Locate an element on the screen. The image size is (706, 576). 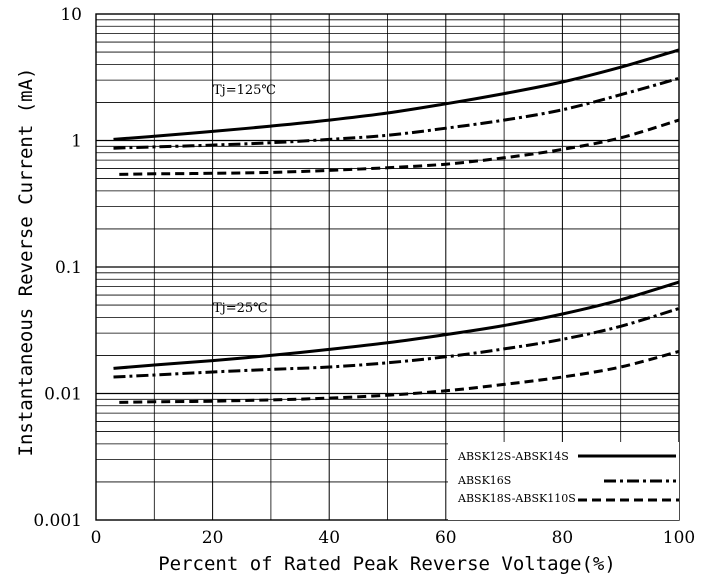
legend-label-2: ABSK16S is located at coordinates (484, 480).